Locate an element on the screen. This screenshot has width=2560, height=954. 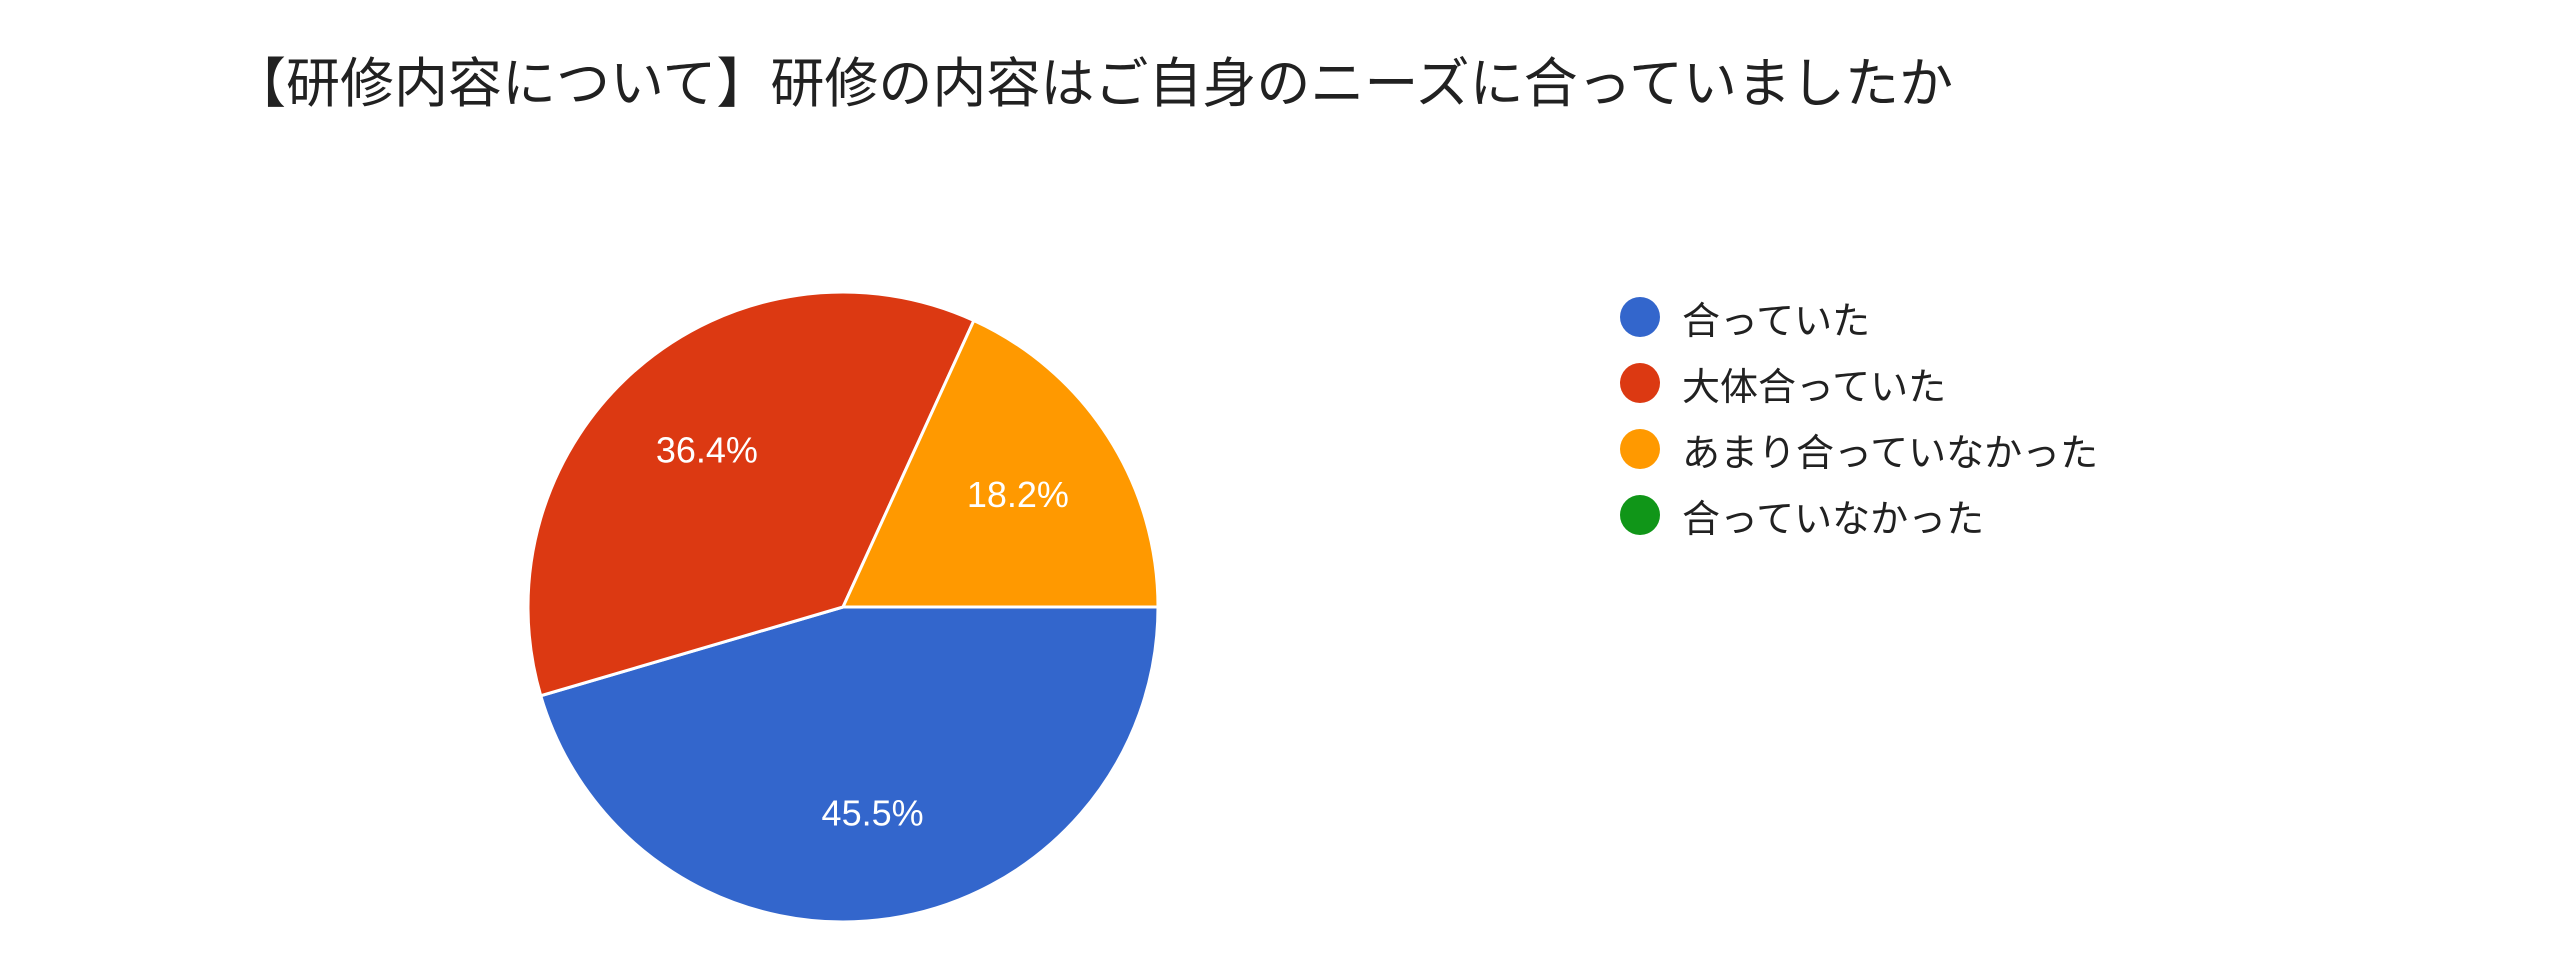
pie-slice-mostly-matched is located at coordinates (751, 494).